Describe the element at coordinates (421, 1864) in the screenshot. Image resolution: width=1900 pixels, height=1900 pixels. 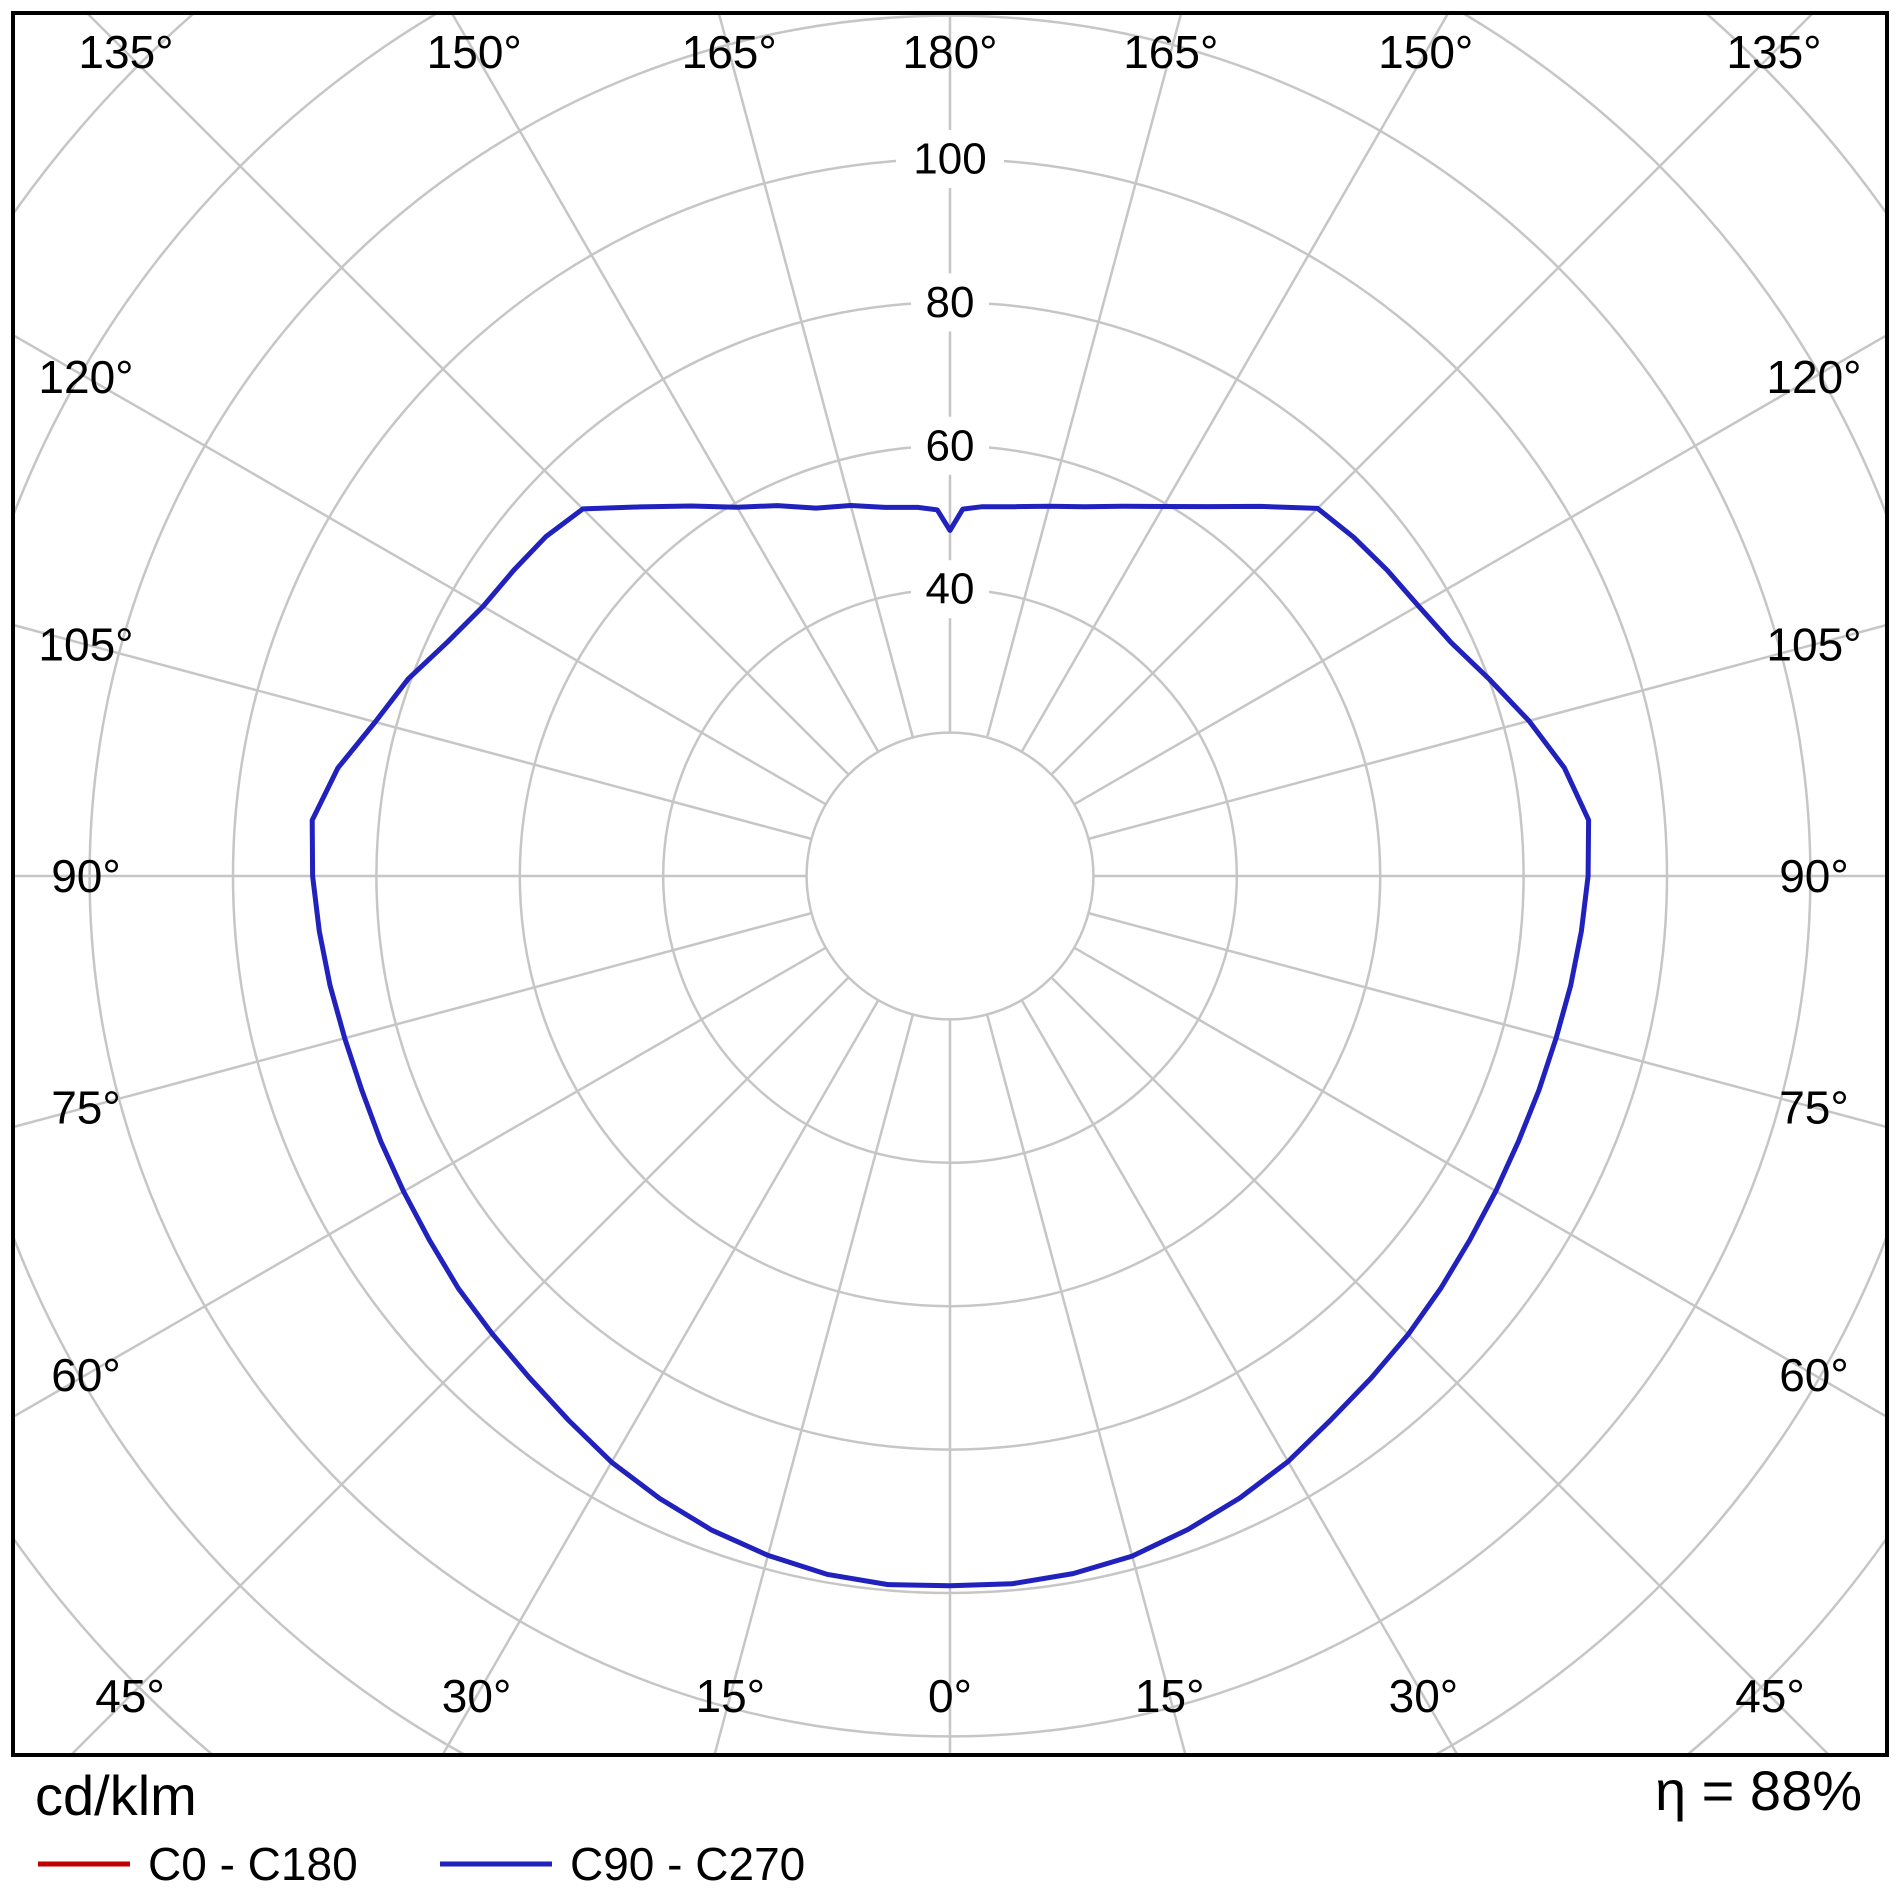
I see `legend: C0 - C180 C90 - C270` at that location.